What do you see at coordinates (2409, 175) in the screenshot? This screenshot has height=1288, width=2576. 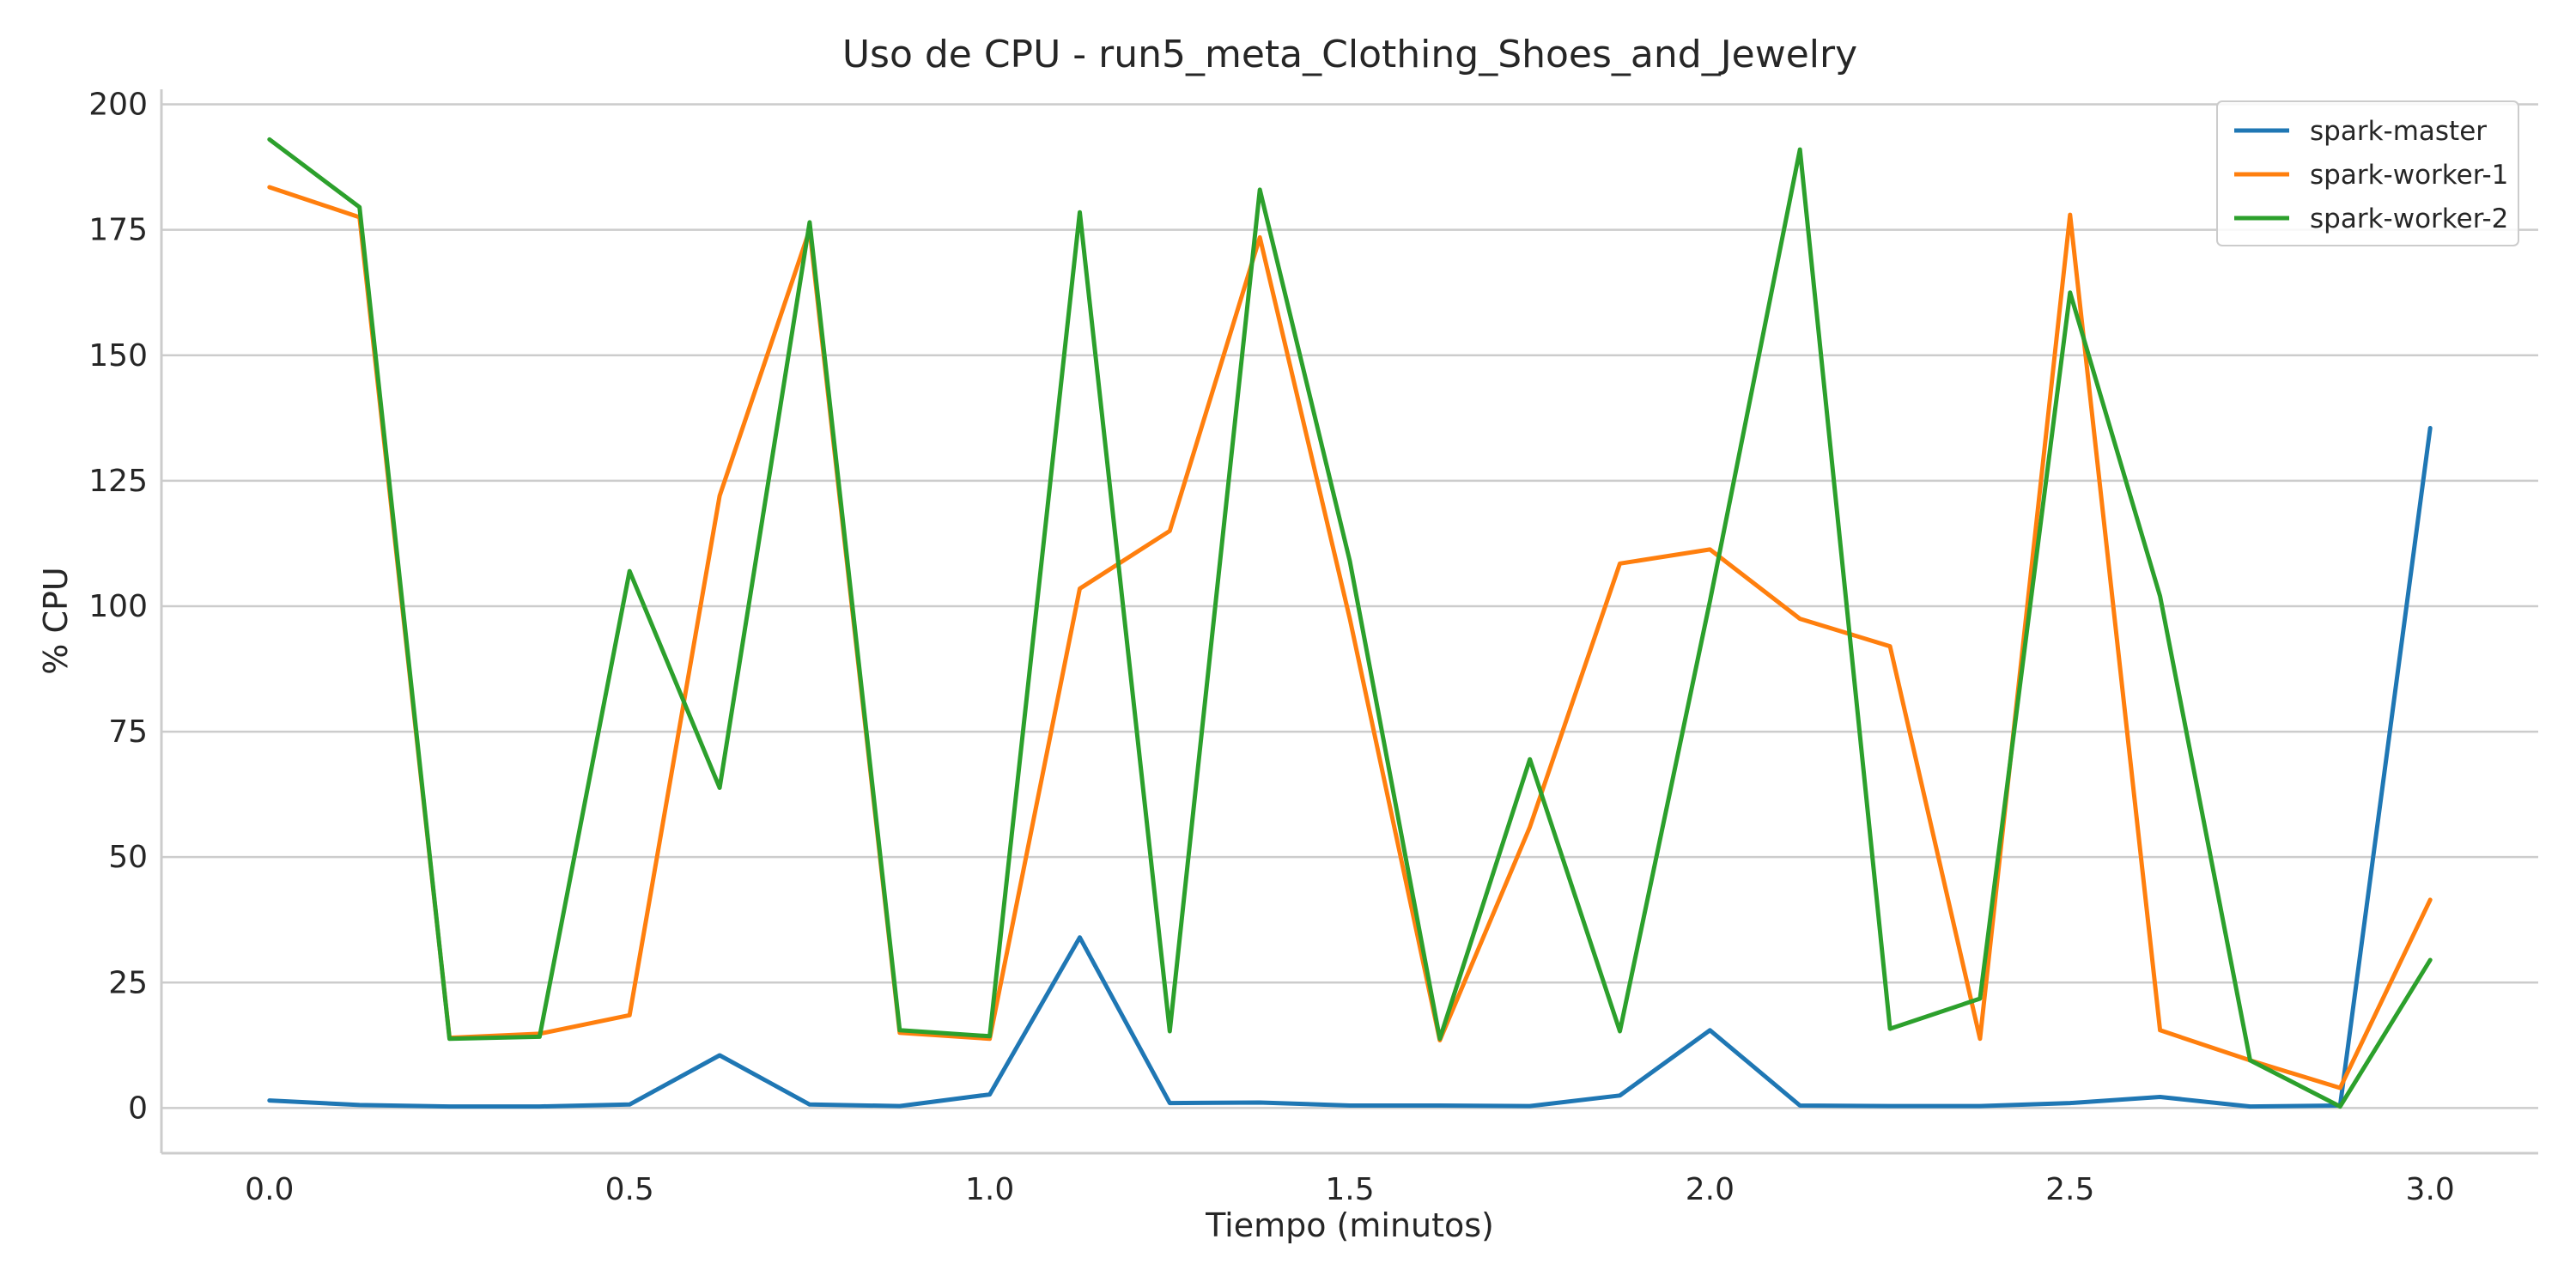 I see `legend-label-spark-worker-1: spark-worker-1` at bounding box center [2409, 175].